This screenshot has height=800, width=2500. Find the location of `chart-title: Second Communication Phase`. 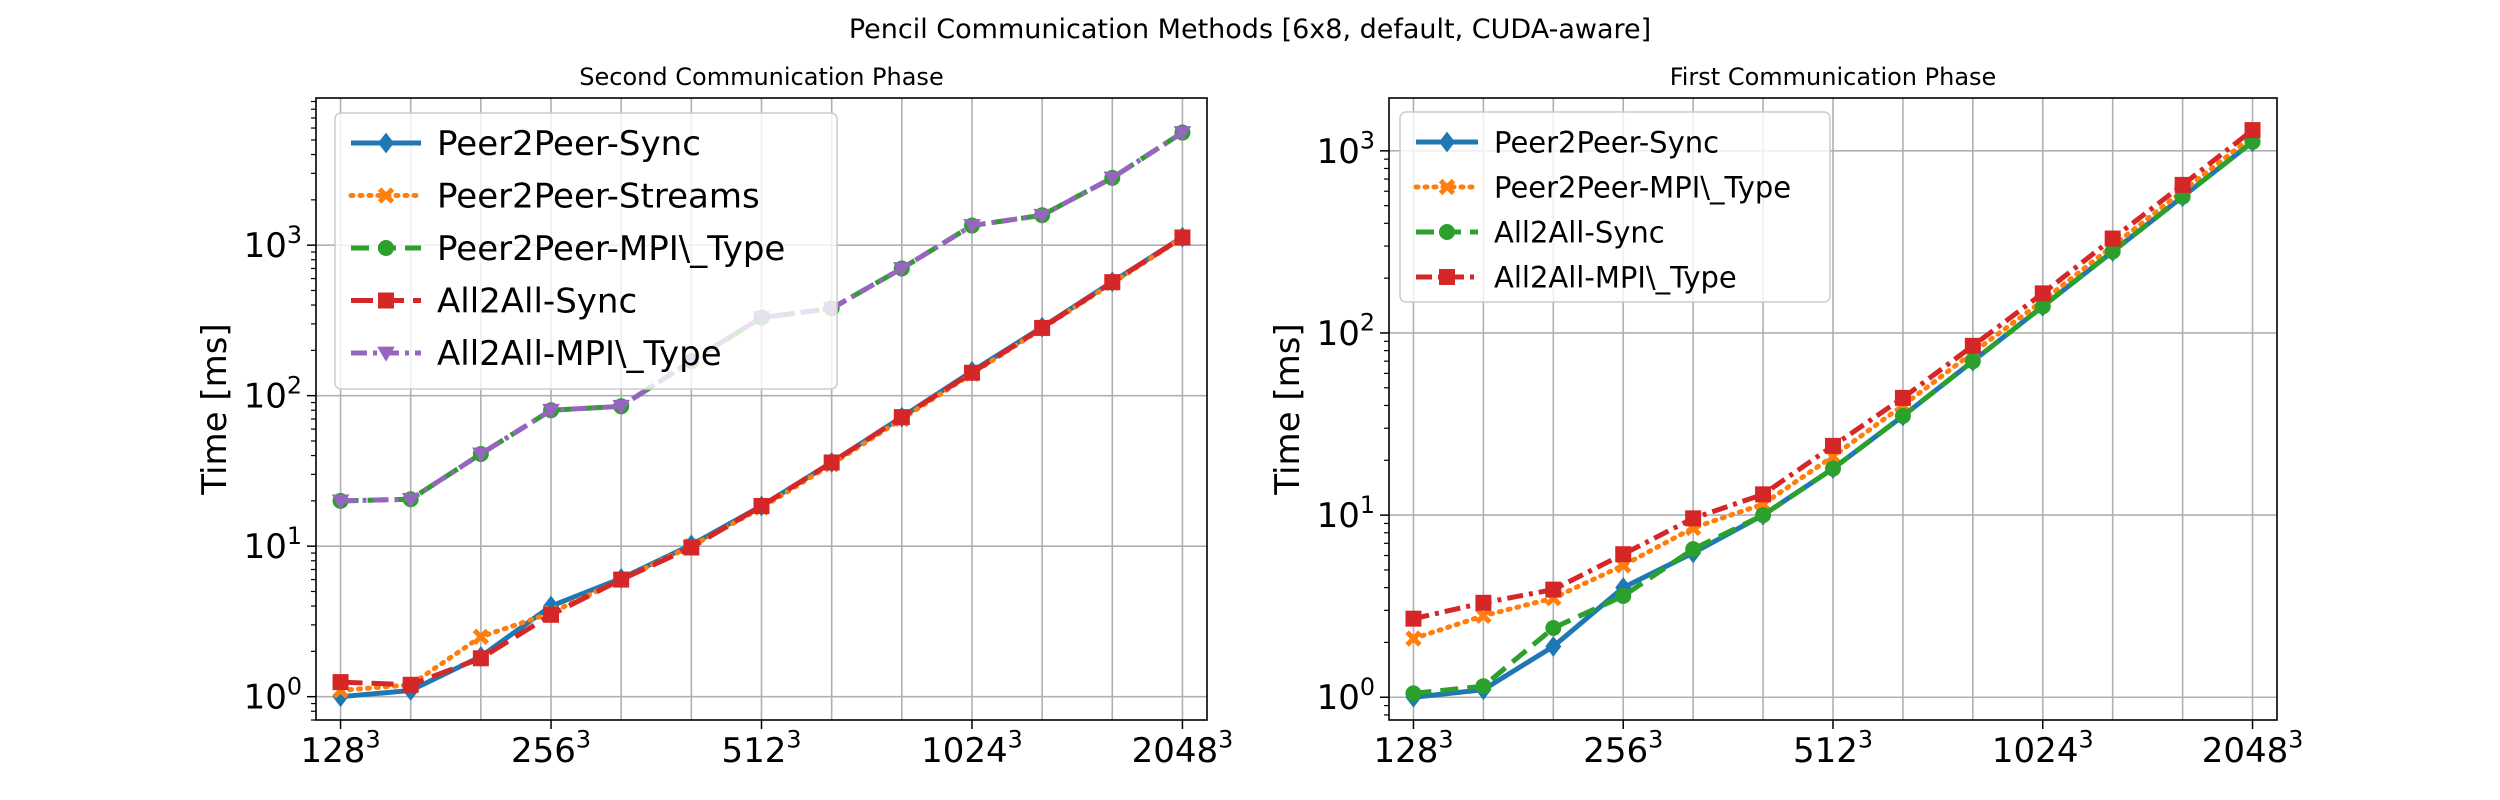

chart-title: Second Communication Phase is located at coordinates (761, 77).